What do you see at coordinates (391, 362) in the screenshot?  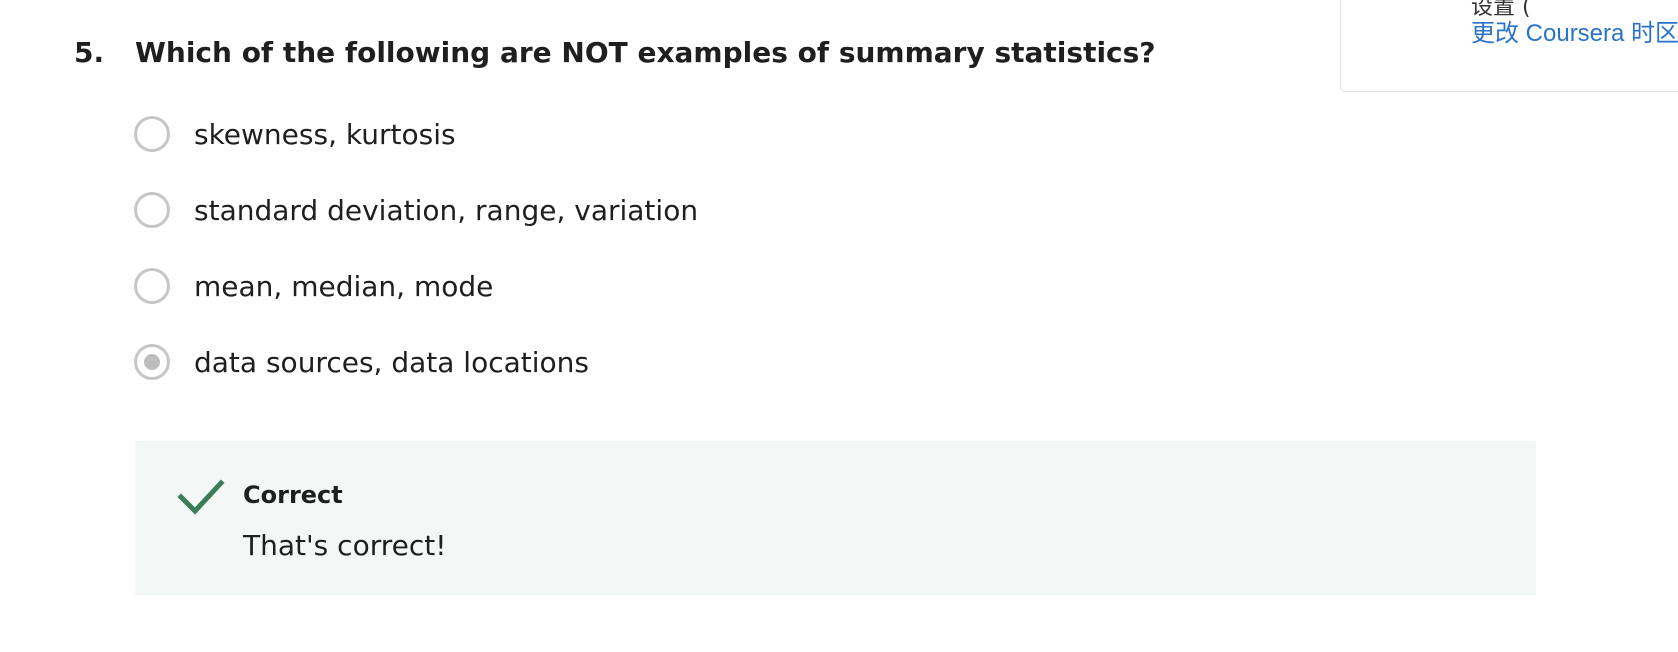 I see `option-label: data sources, data locations` at bounding box center [391, 362].